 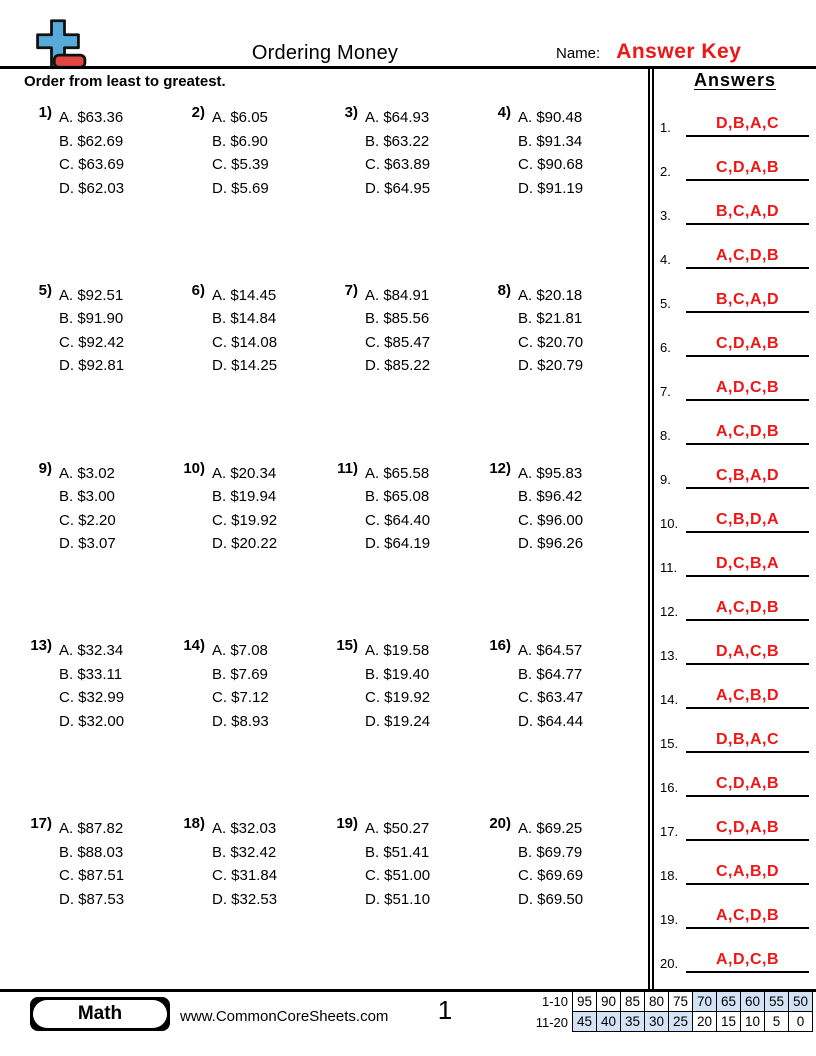 What do you see at coordinates (704, 1021) in the screenshot?
I see `score-cell: 20` at bounding box center [704, 1021].